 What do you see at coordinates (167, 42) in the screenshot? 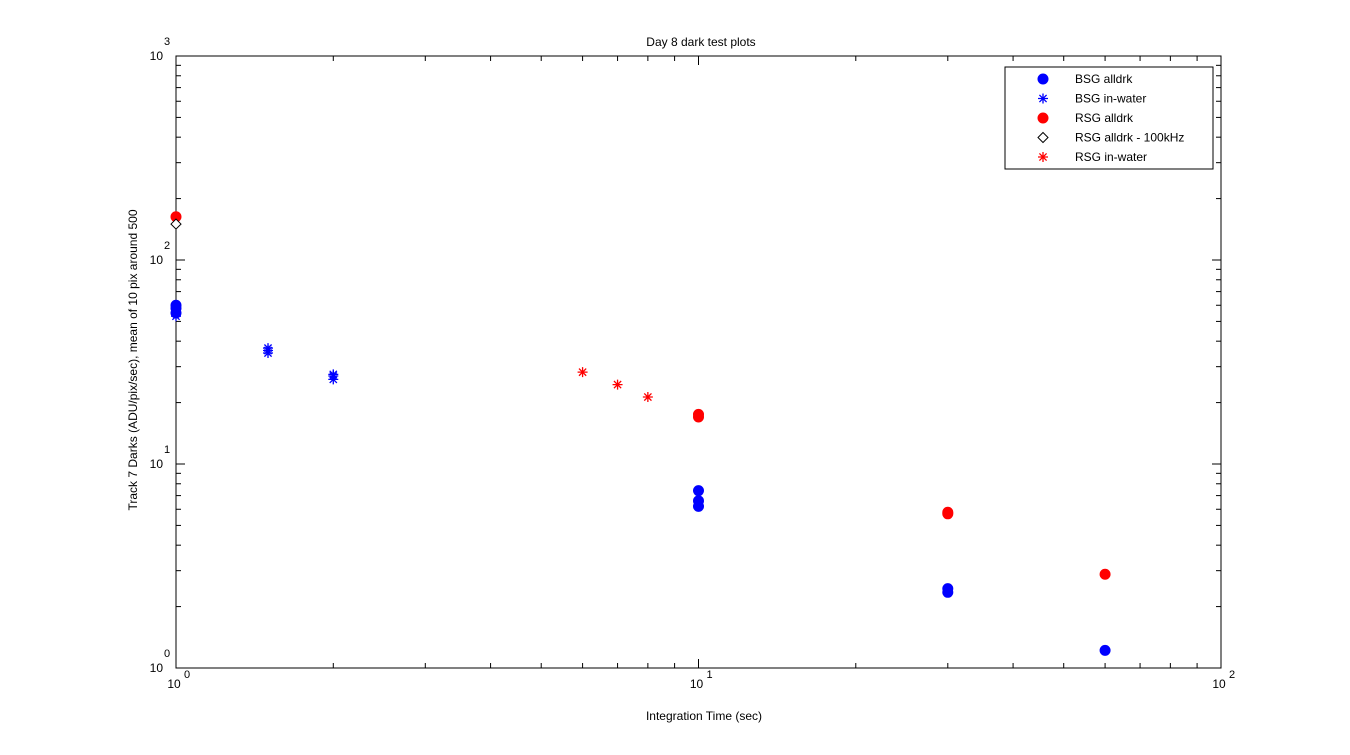
I see `y-tick-label-exponent: 3` at bounding box center [167, 42].